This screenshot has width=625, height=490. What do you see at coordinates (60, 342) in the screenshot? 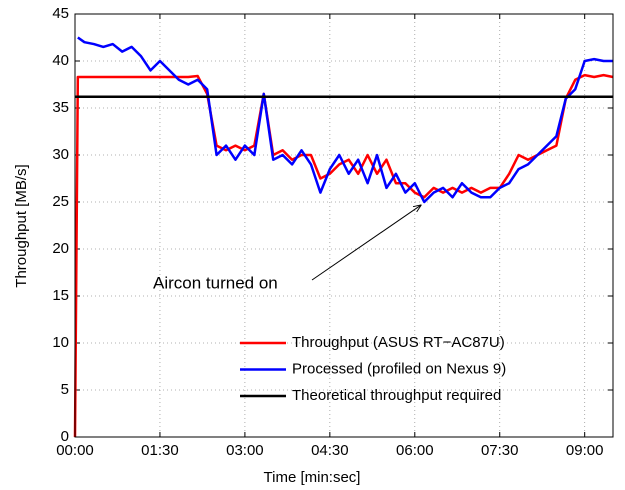
I see `y-tick-label: 10` at bounding box center [60, 342].